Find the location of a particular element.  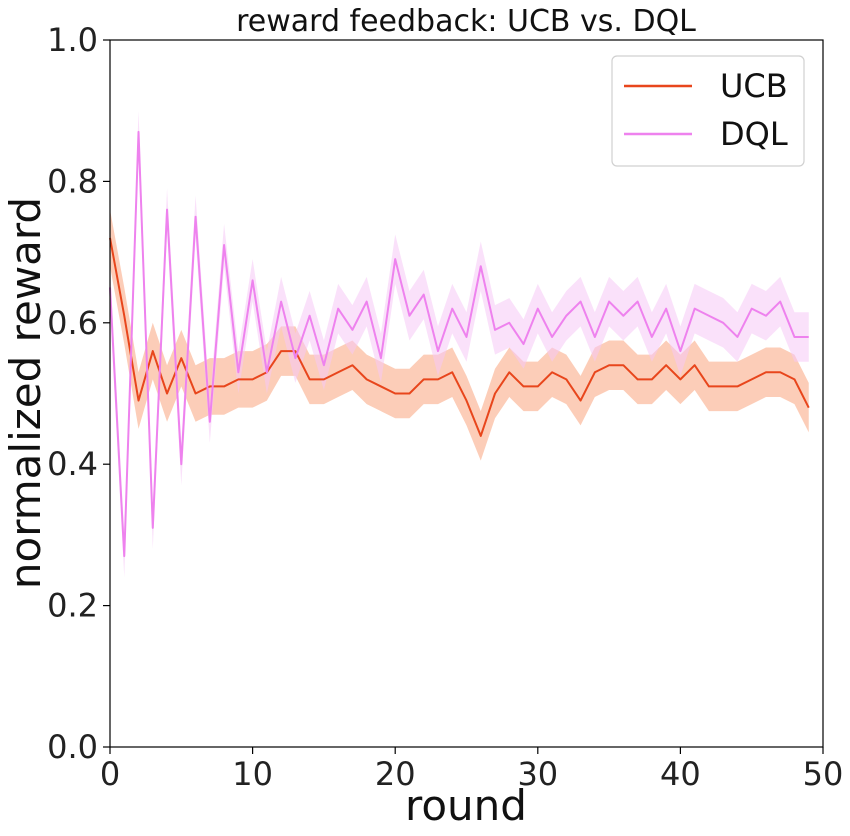

y-tick-label: 0.8 is located at coordinates (72, 181).